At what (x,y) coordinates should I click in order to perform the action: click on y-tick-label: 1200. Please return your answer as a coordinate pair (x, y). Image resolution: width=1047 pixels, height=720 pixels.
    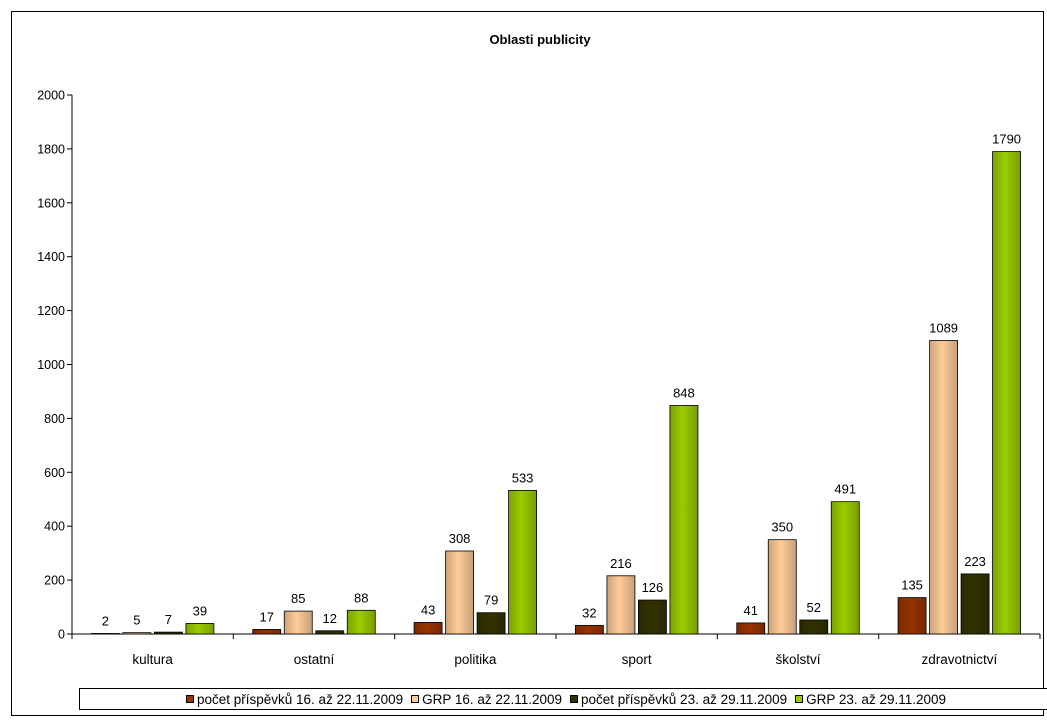
    Looking at the image, I should click on (51, 311).